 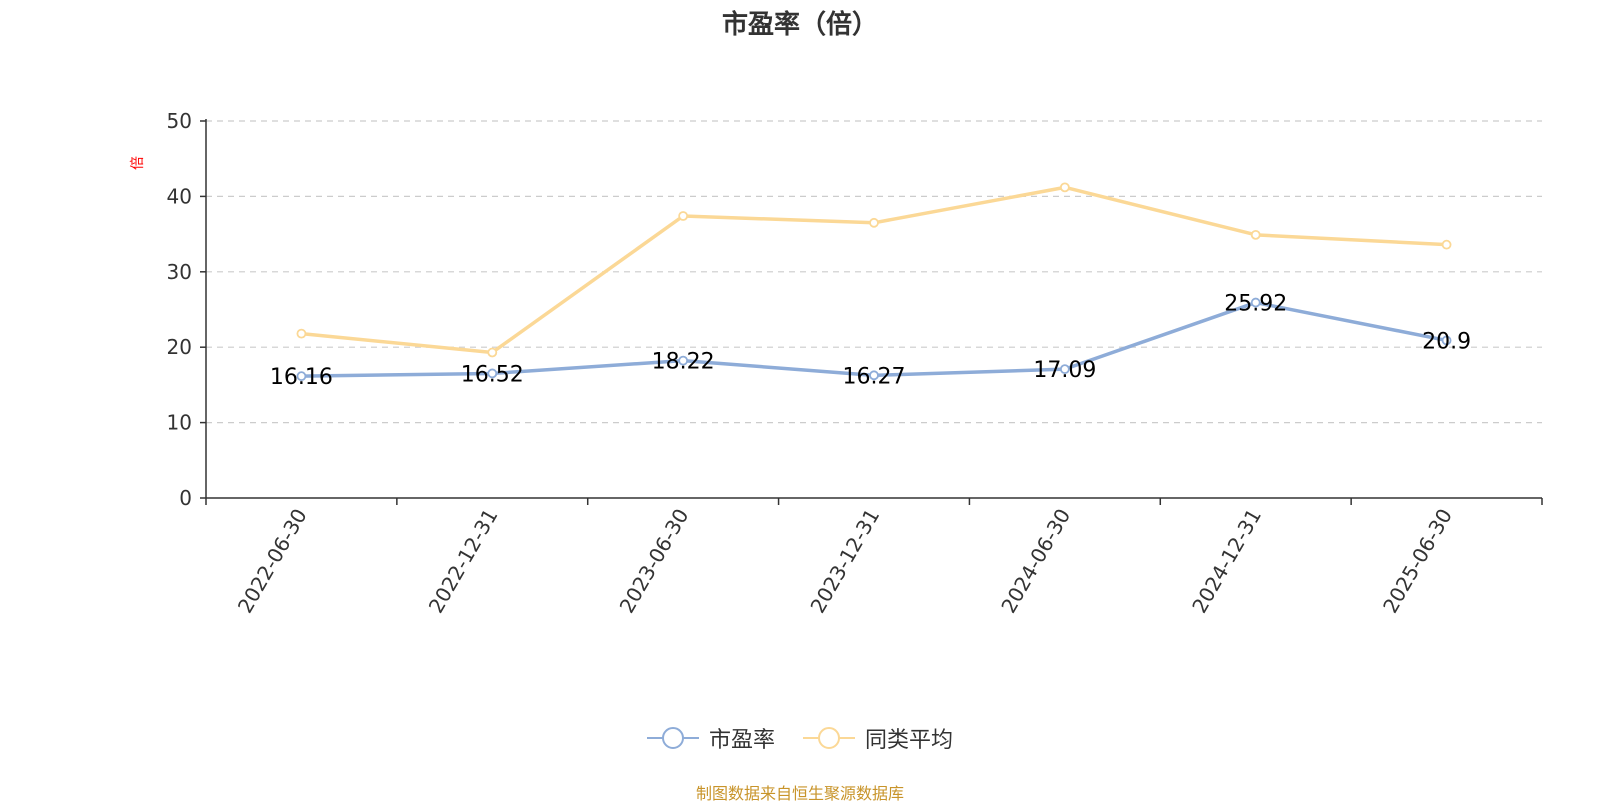 I want to click on y-axis-label: 倍, so click(x=138, y=163).